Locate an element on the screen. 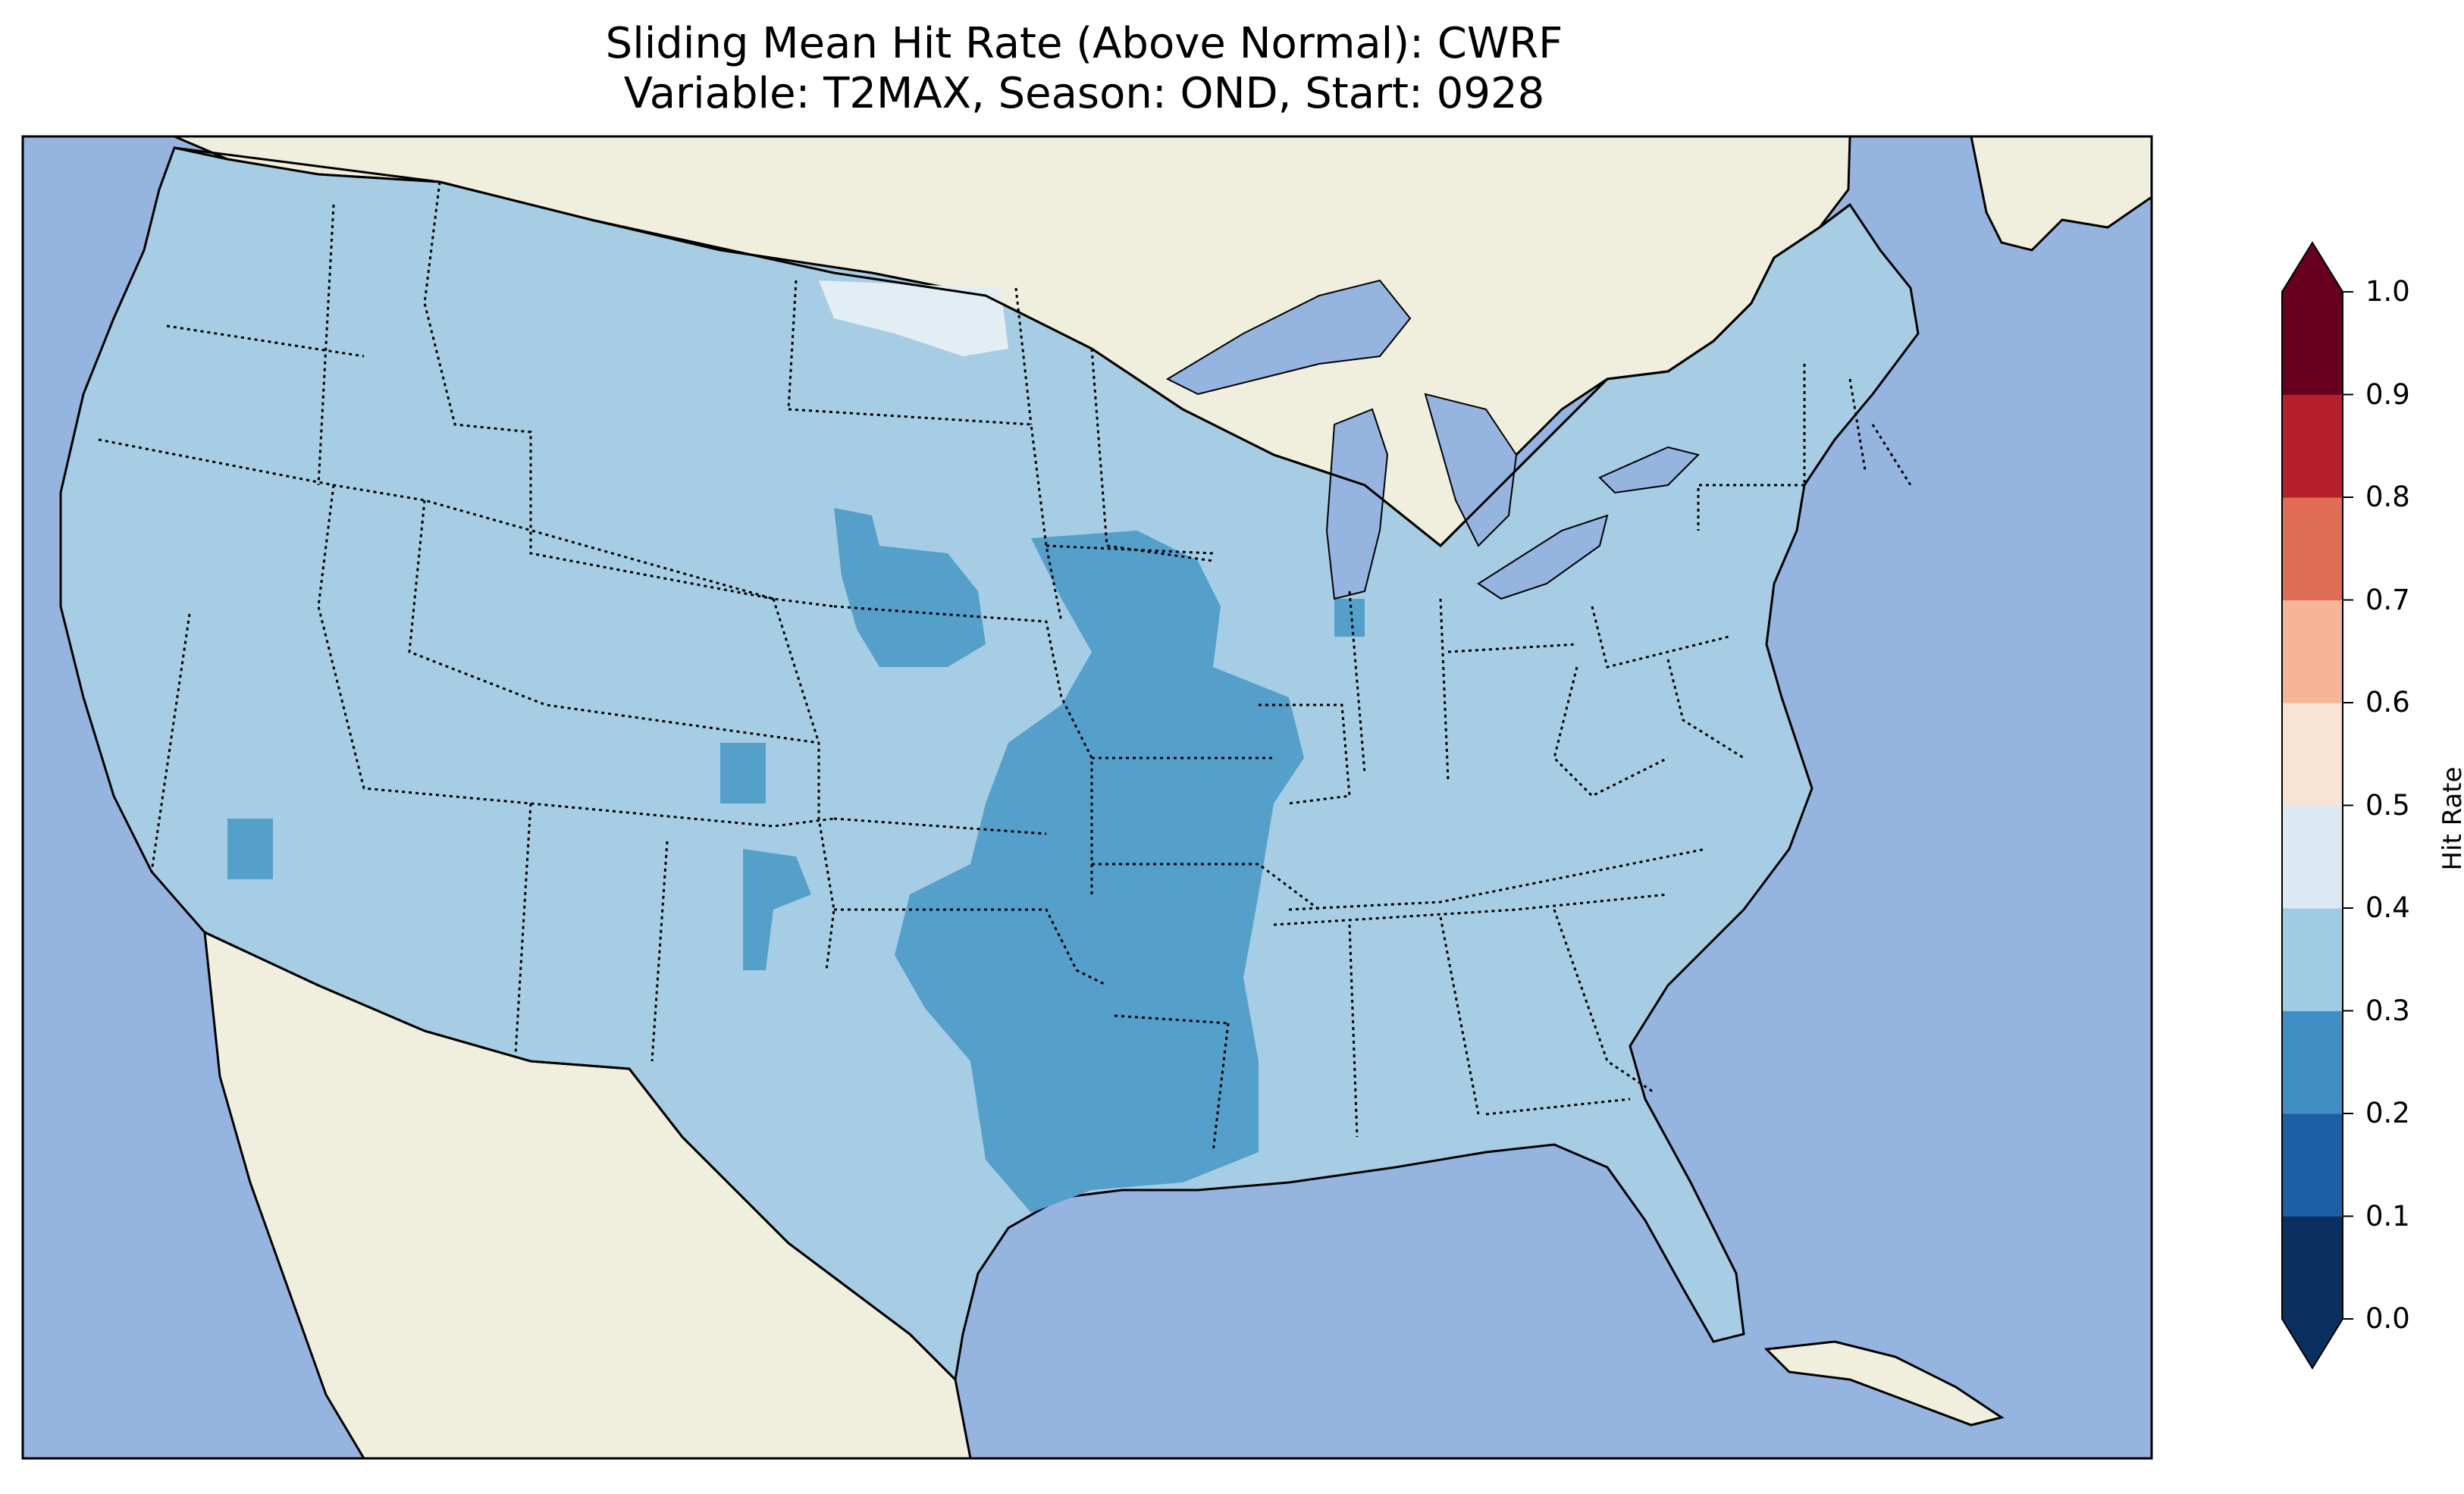  low-hit-rate-nebraska is located at coordinates (910, 587).